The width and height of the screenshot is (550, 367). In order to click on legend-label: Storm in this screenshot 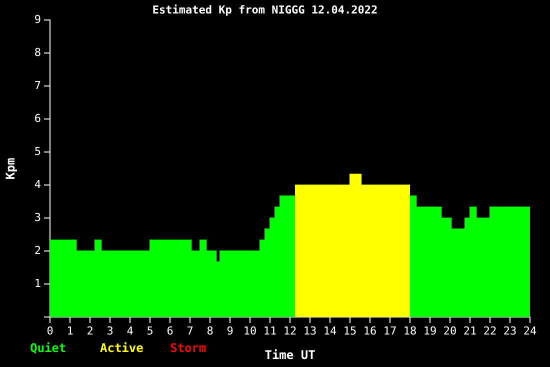, I will do `click(188, 348)`.